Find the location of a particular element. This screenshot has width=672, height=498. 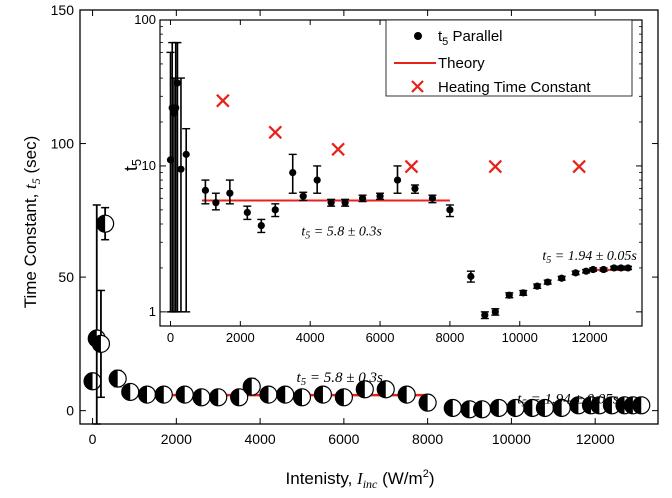

main-x-tick-label: 10000 is located at coordinates (511, 439).